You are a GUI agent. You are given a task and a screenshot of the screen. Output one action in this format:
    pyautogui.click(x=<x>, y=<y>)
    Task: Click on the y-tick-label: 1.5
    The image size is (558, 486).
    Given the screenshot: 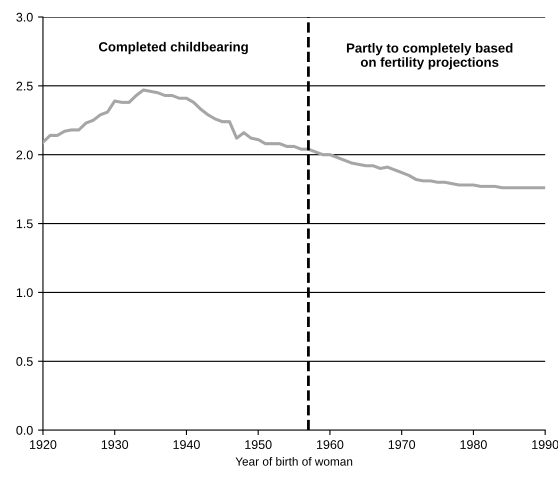 What is the action you would take?
    pyautogui.click(x=24, y=223)
    